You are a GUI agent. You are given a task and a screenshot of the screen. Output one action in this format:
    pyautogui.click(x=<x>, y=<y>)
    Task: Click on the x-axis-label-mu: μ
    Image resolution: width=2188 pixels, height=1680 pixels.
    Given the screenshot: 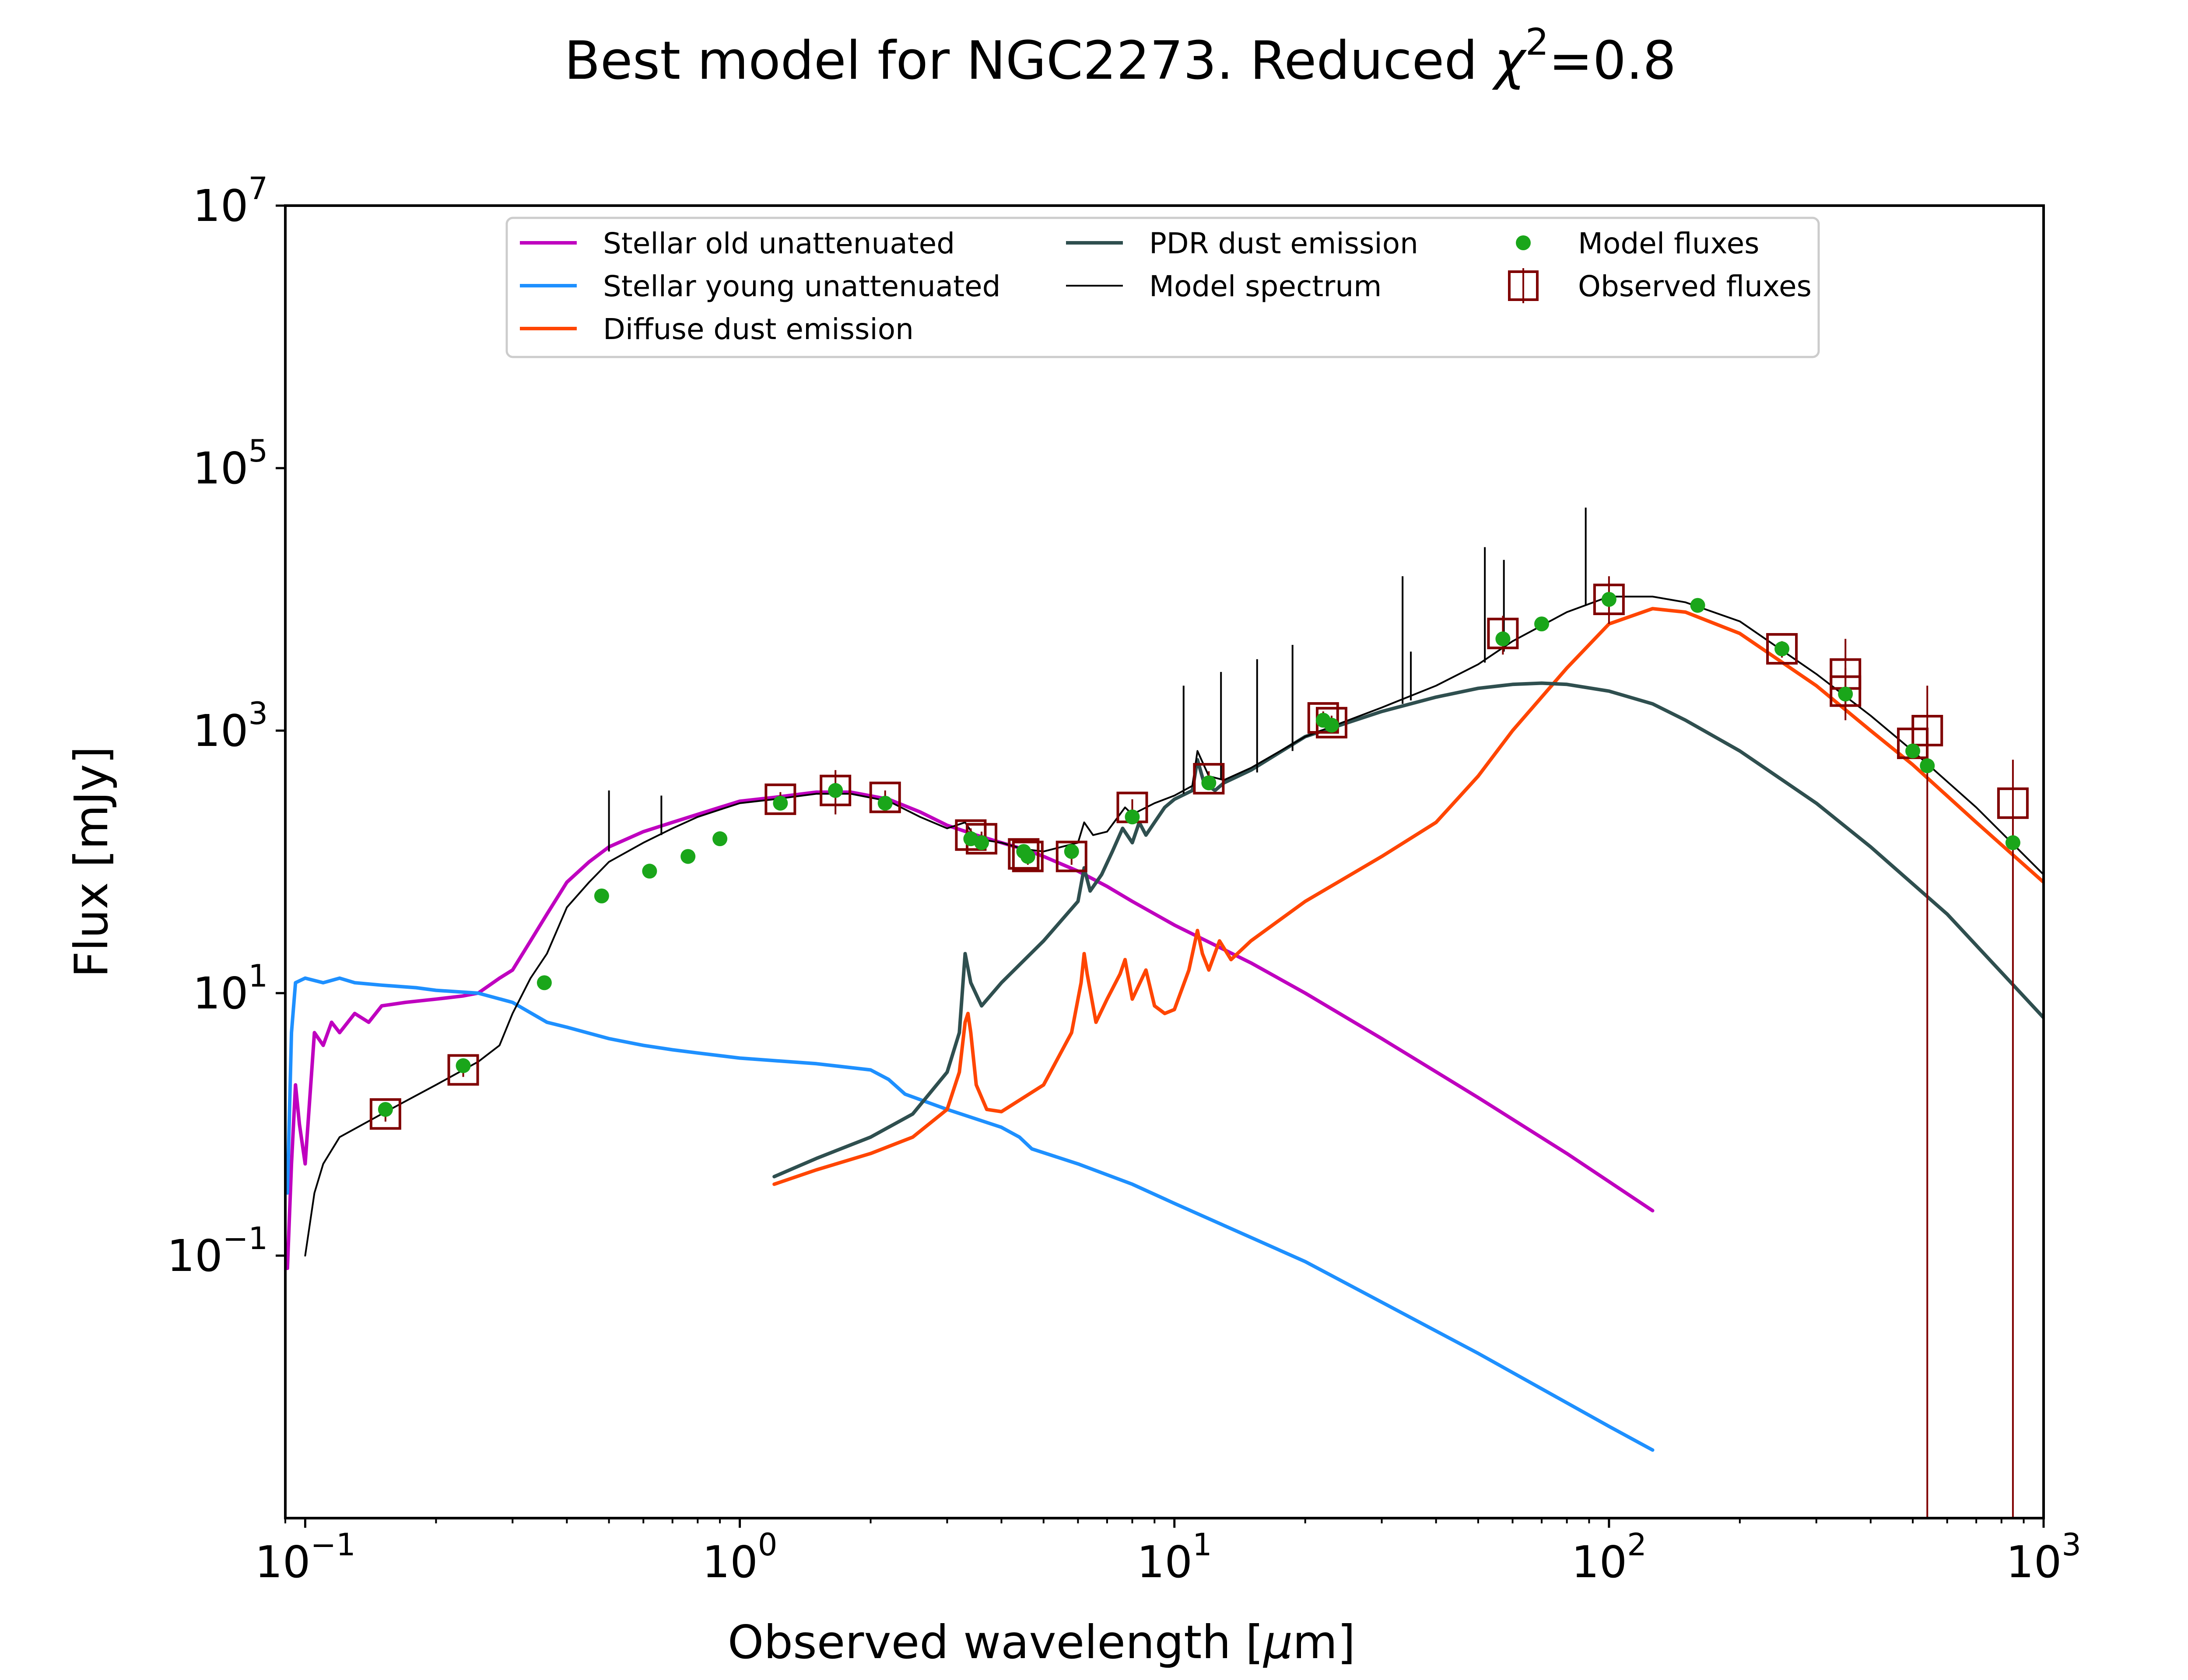 What is the action you would take?
    pyautogui.click(x=1277, y=1642)
    